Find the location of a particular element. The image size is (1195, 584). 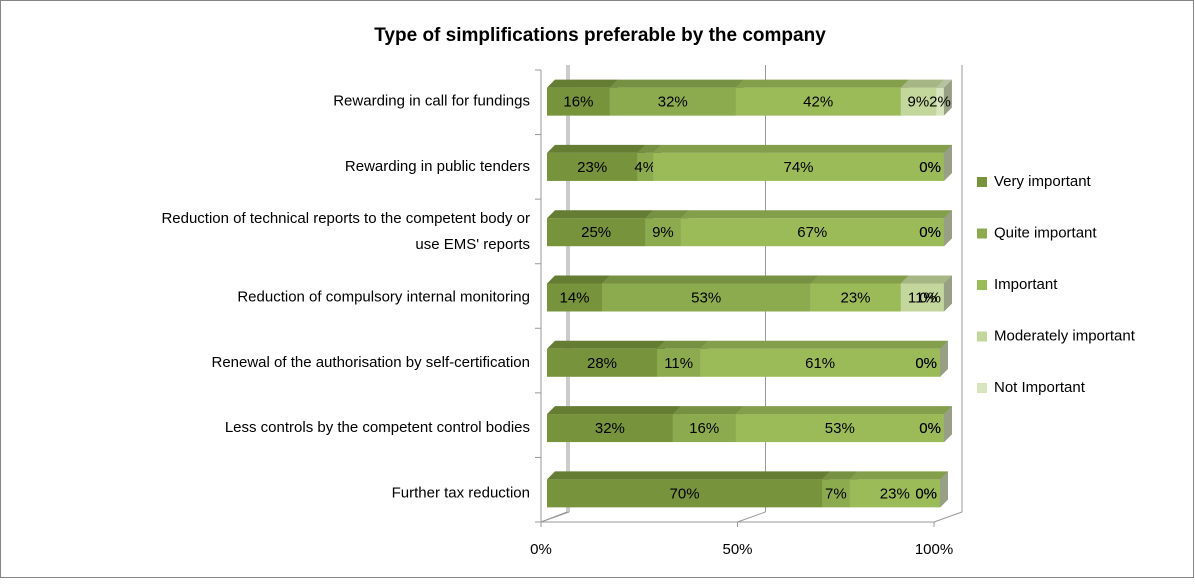

data-label: 25% is located at coordinates (596, 232).